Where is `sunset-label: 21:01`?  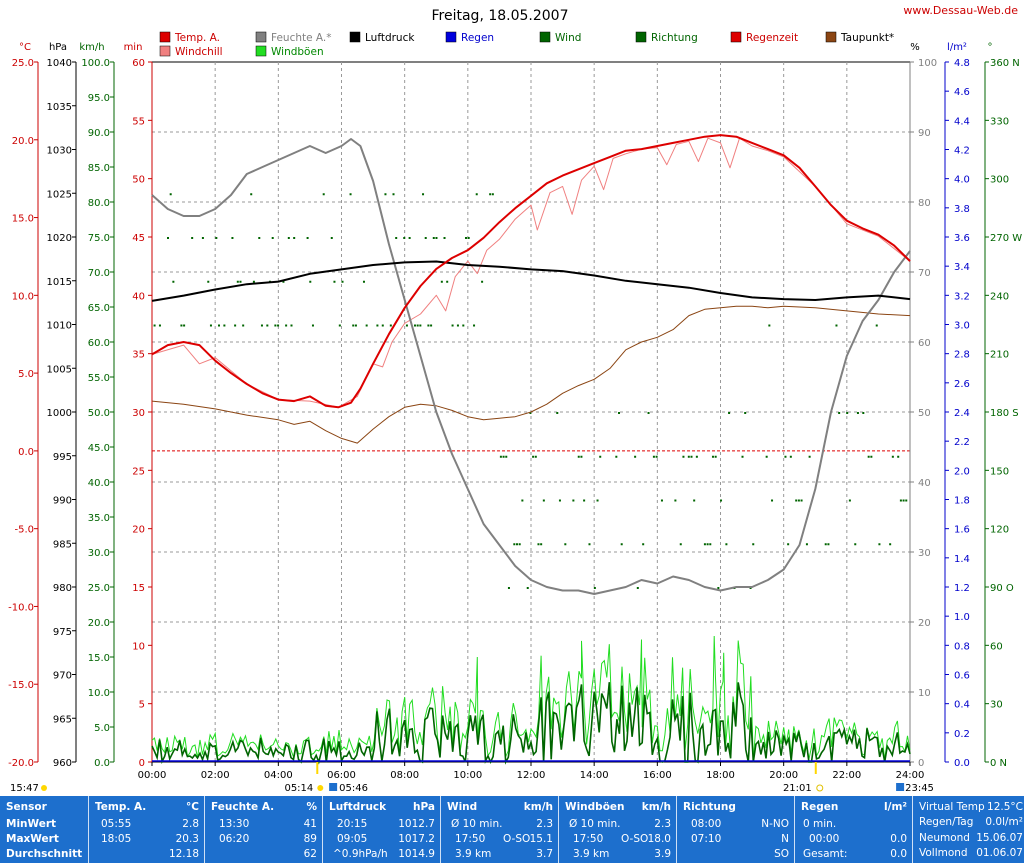 sunset-label: 21:01 is located at coordinates (797, 788).